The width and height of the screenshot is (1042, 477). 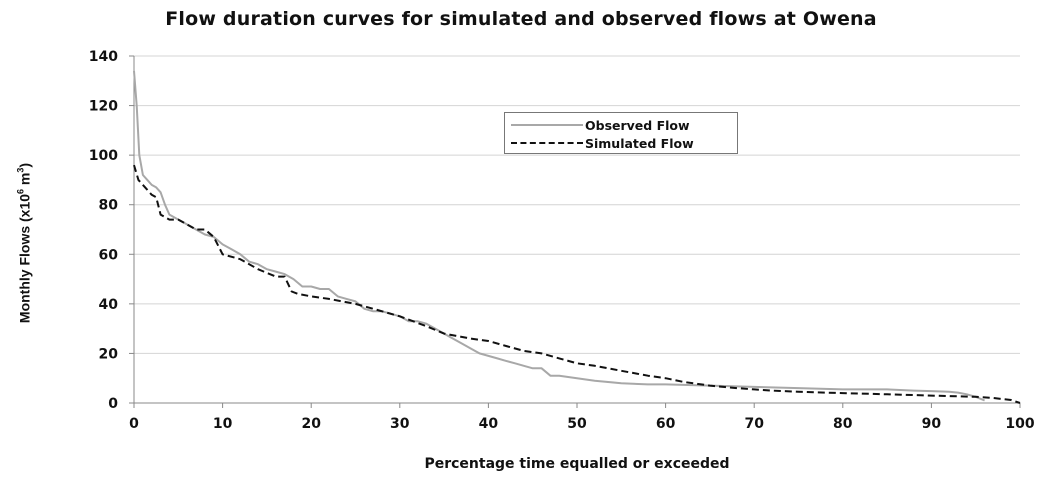 I want to click on x-tick-label-60: 60, so click(x=666, y=424).